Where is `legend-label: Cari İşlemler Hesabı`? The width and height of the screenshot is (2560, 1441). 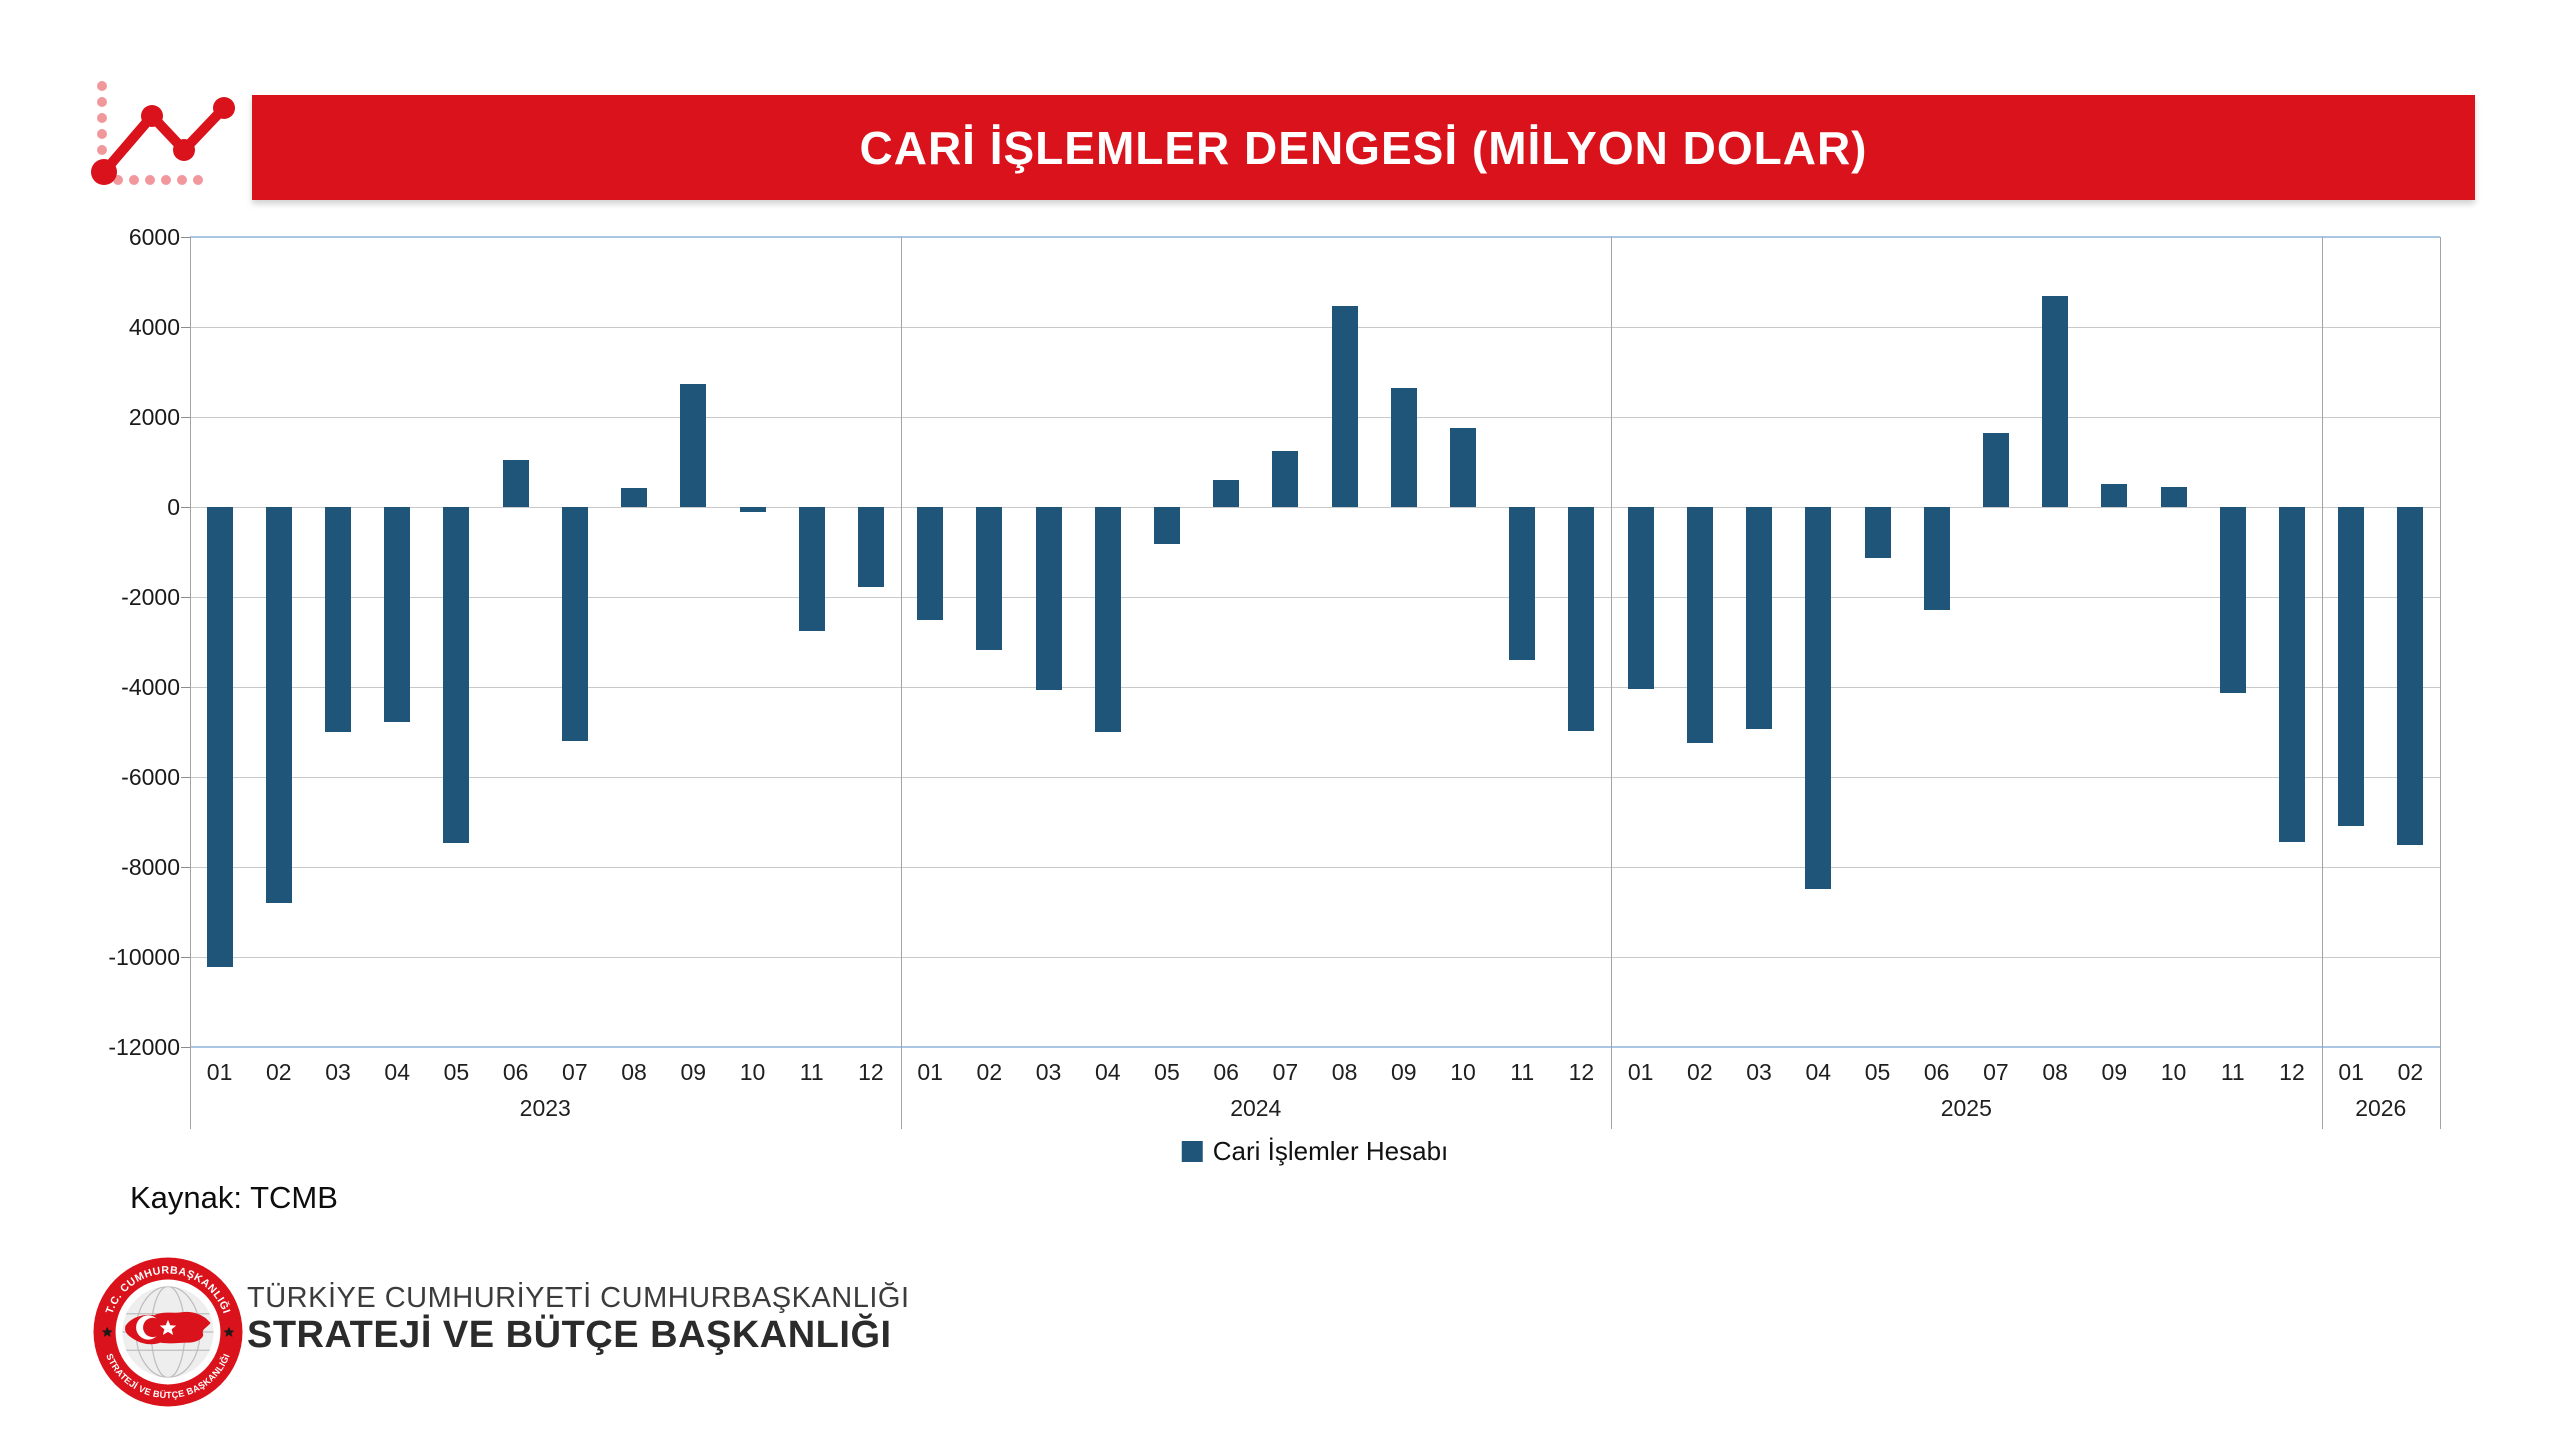
legend-label: Cari İşlemler Hesabı is located at coordinates (1330, 1151).